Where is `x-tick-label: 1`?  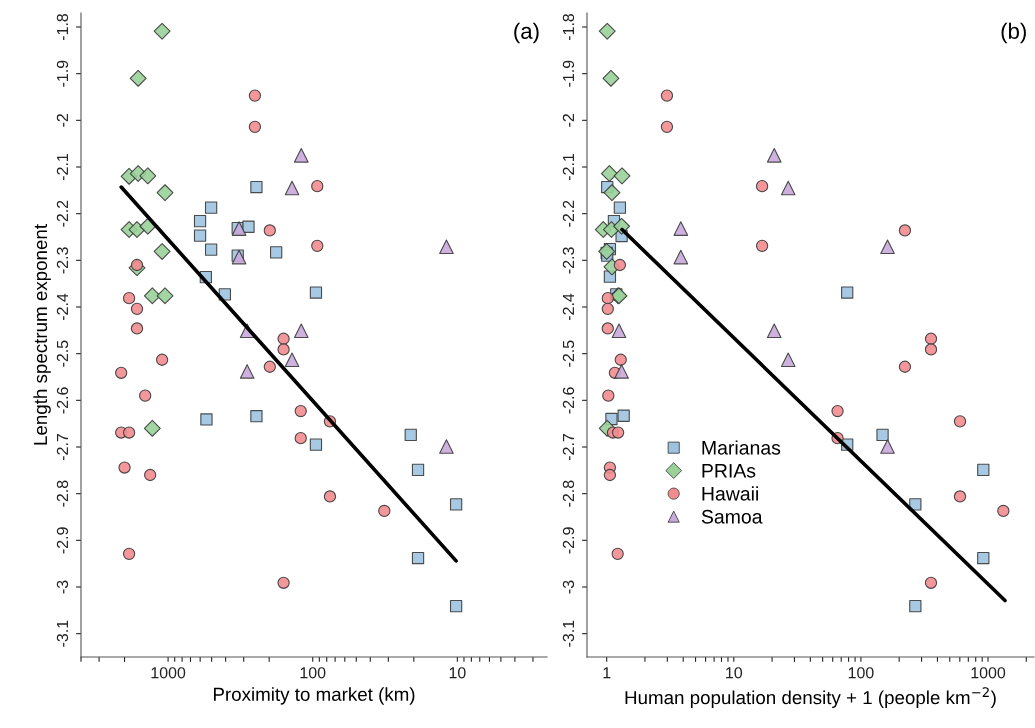 x-tick-label: 1 is located at coordinates (607, 673).